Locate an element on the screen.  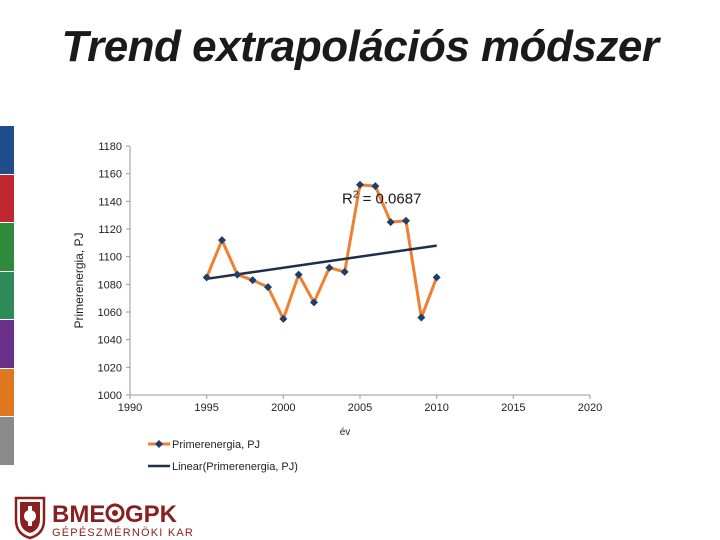
x-tick-label: 2020 is located at coordinates (590, 408).